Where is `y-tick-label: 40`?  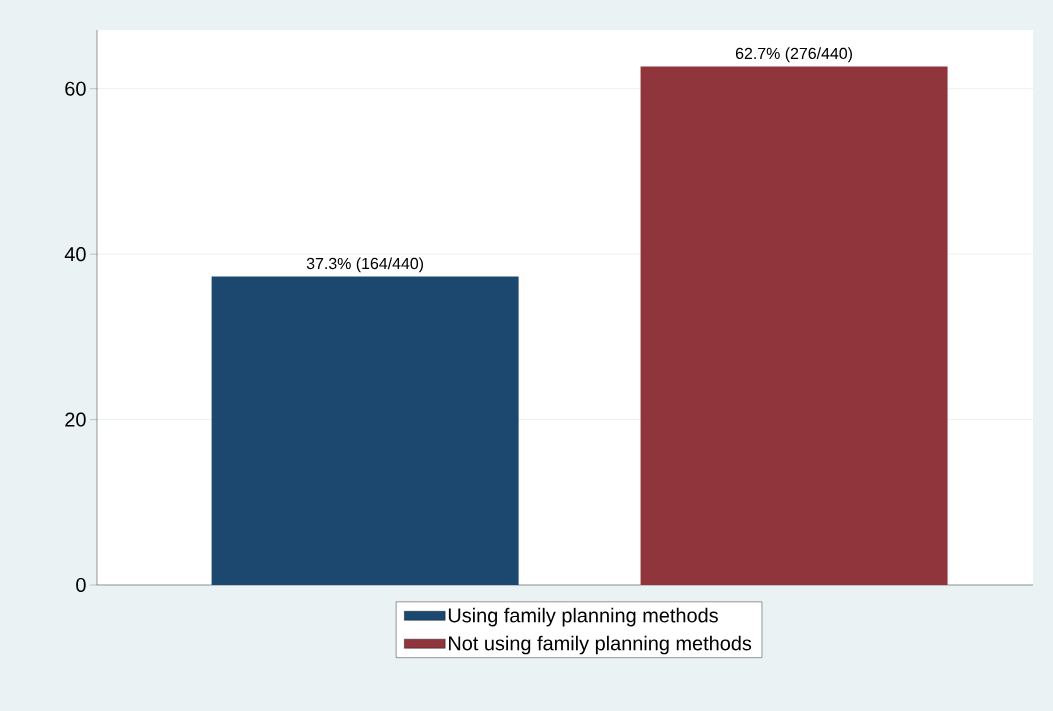 y-tick-label: 40 is located at coordinates (75, 254).